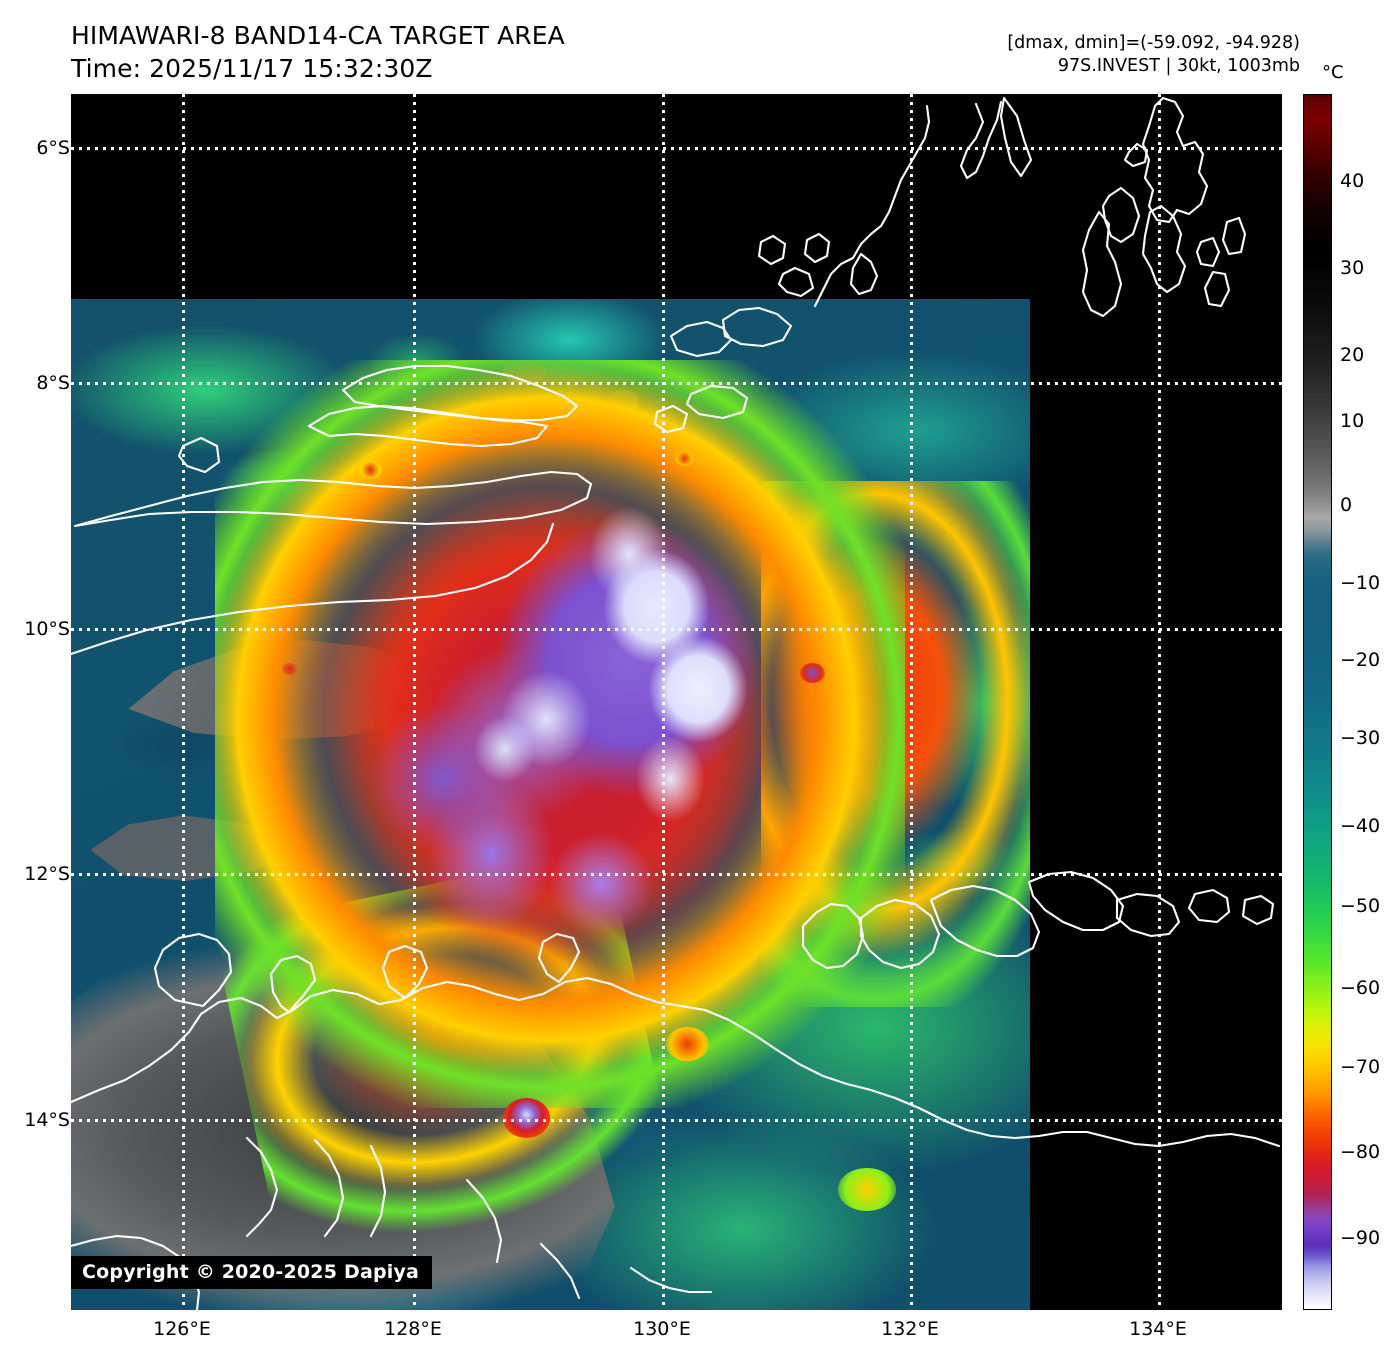  Describe the element at coordinates (1360, 738) in the screenshot. I see `colorbar-tick-label: −30` at that location.